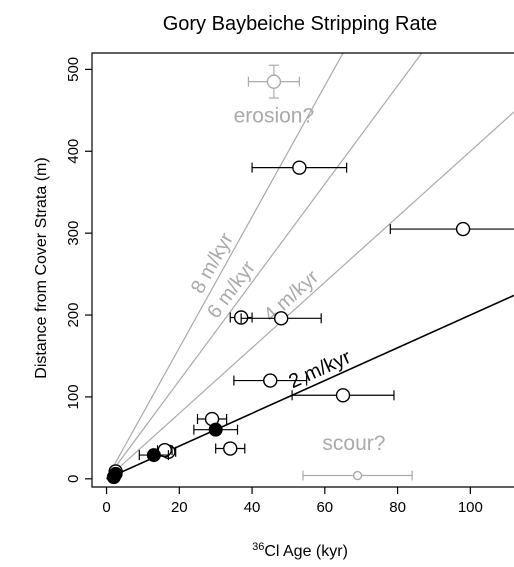 This screenshot has height=567, width=514. Describe the element at coordinates (300, 24) in the screenshot. I see `chart-title: Gory Baybeiche Stripping Rate` at that location.